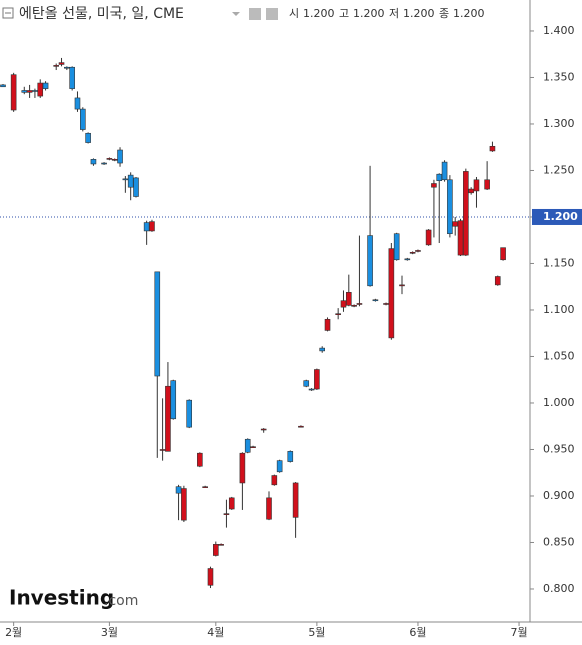  Describe the element at coordinates (557, 216) in the screenshot. I see `last-price-box` at that location.